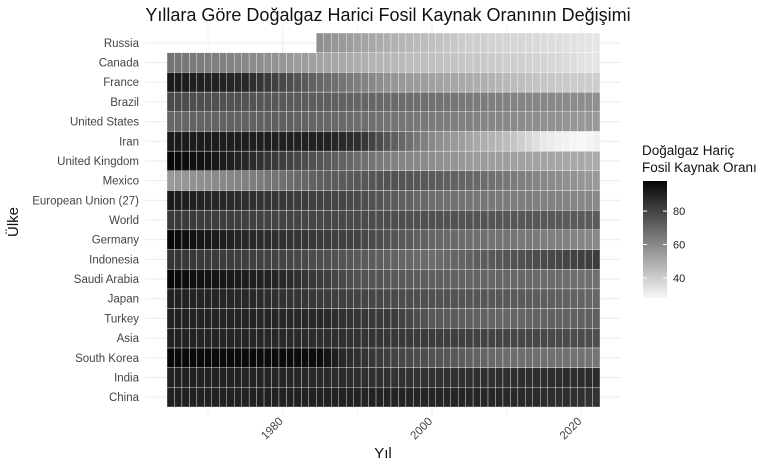  What do you see at coordinates (655, 239) in the screenshot?
I see `legend-colorbar` at bounding box center [655, 239].